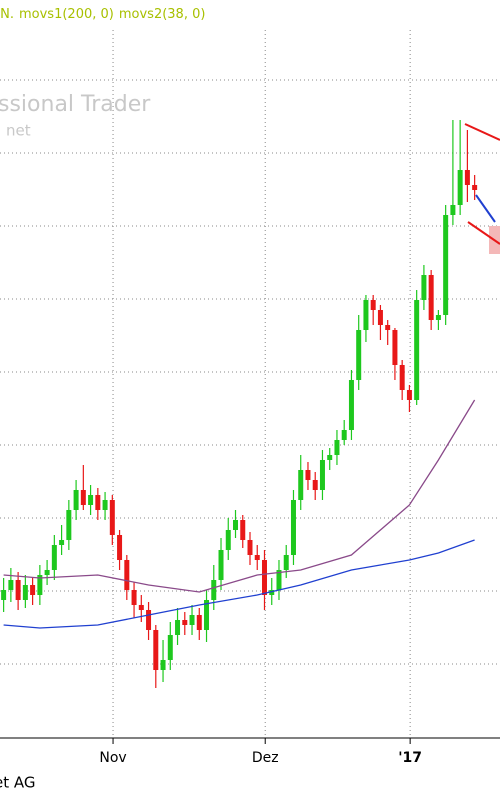  I want to click on legend-prefix: .N., so click(7, 14).